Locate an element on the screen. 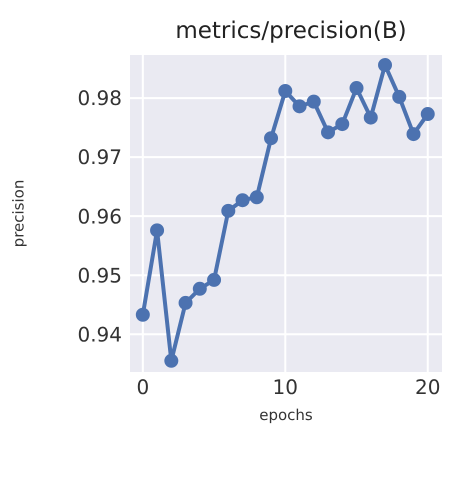  x-tick-label: 0 is located at coordinates (143, 387).